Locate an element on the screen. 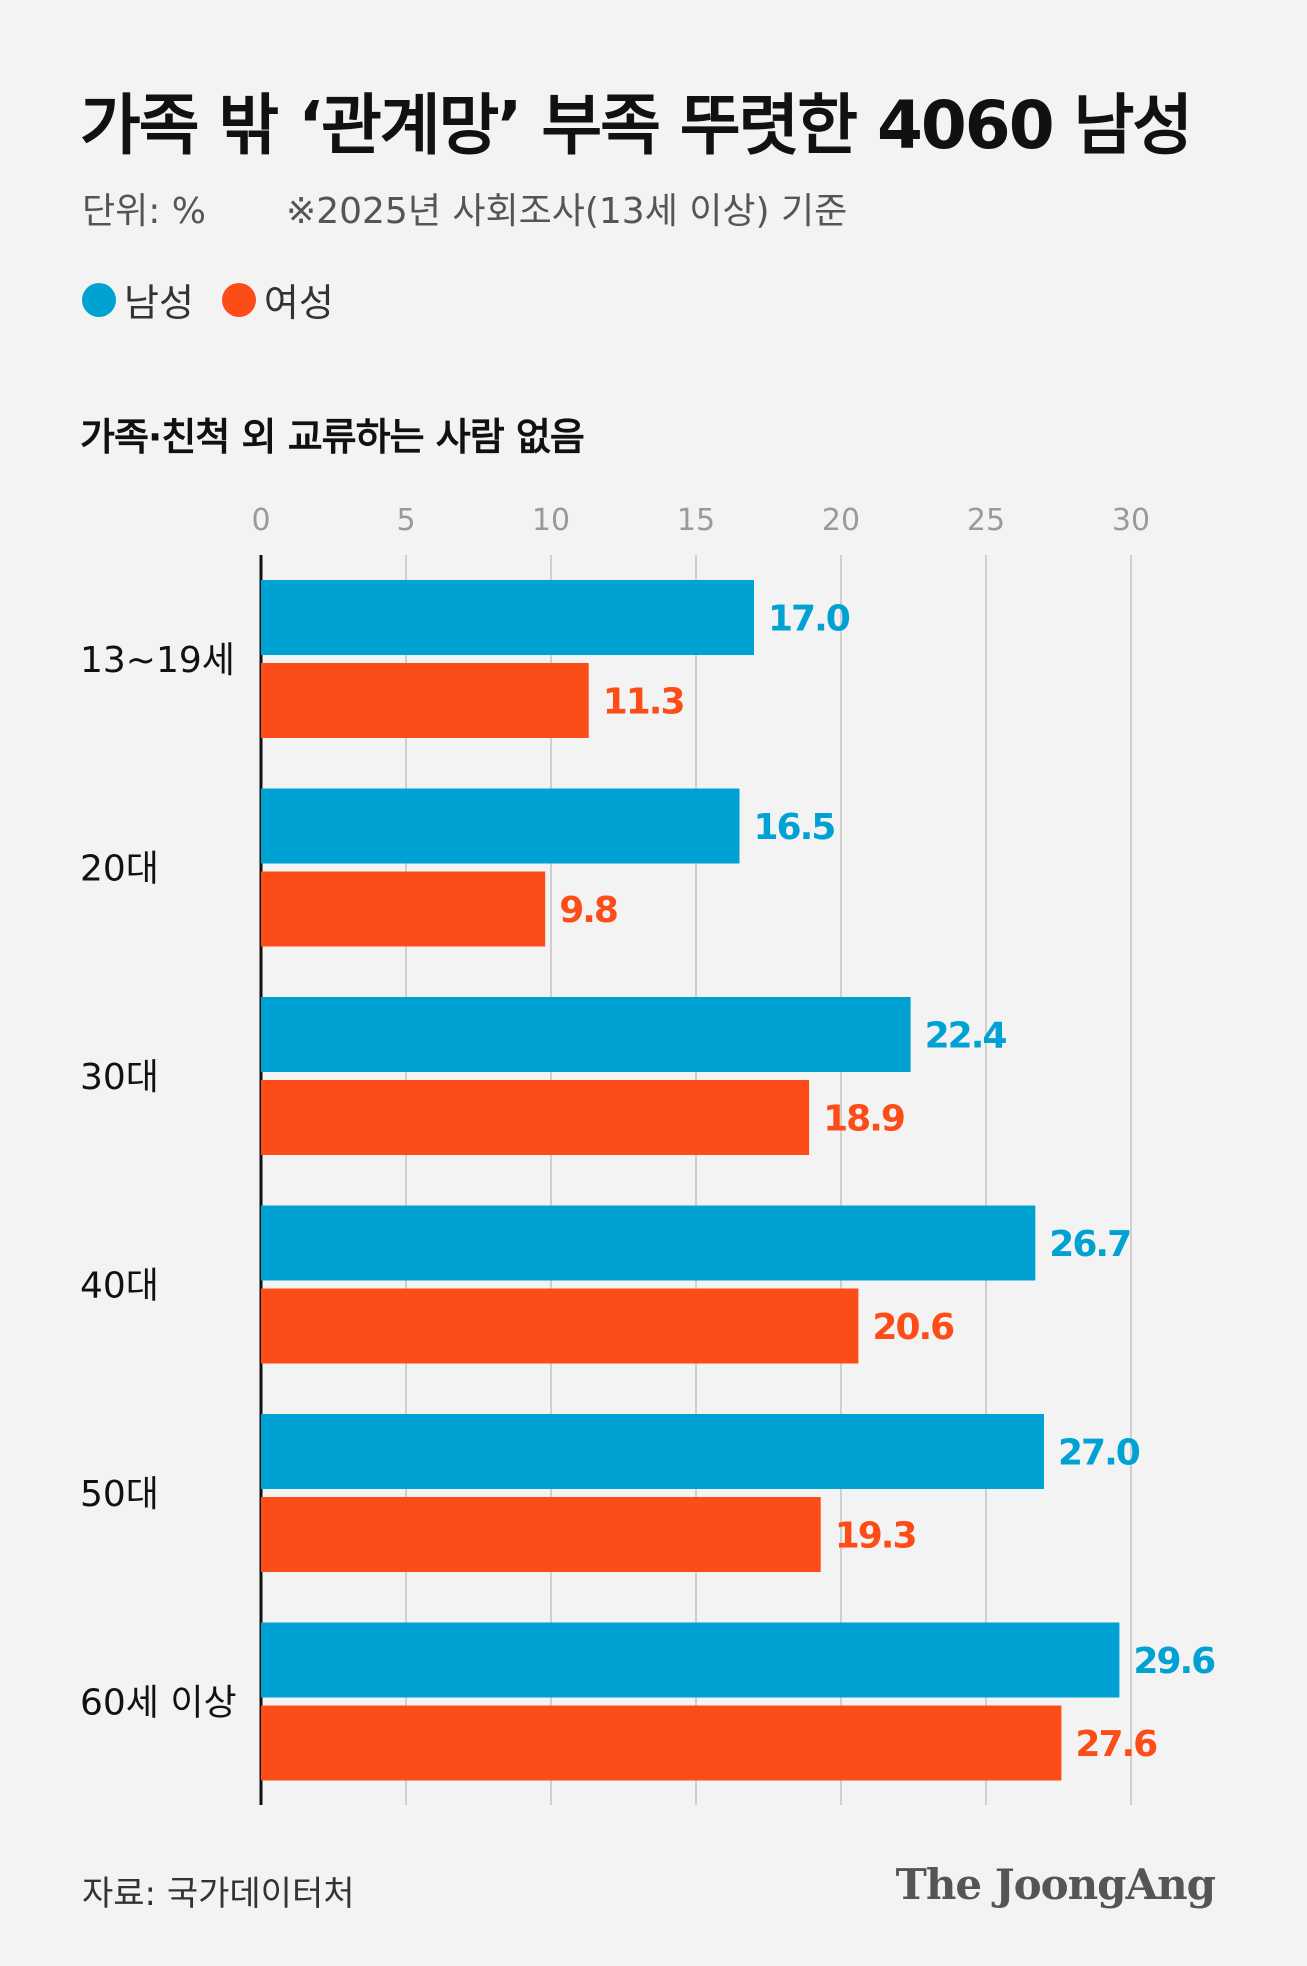  data-label: 17.0 is located at coordinates (809, 619).